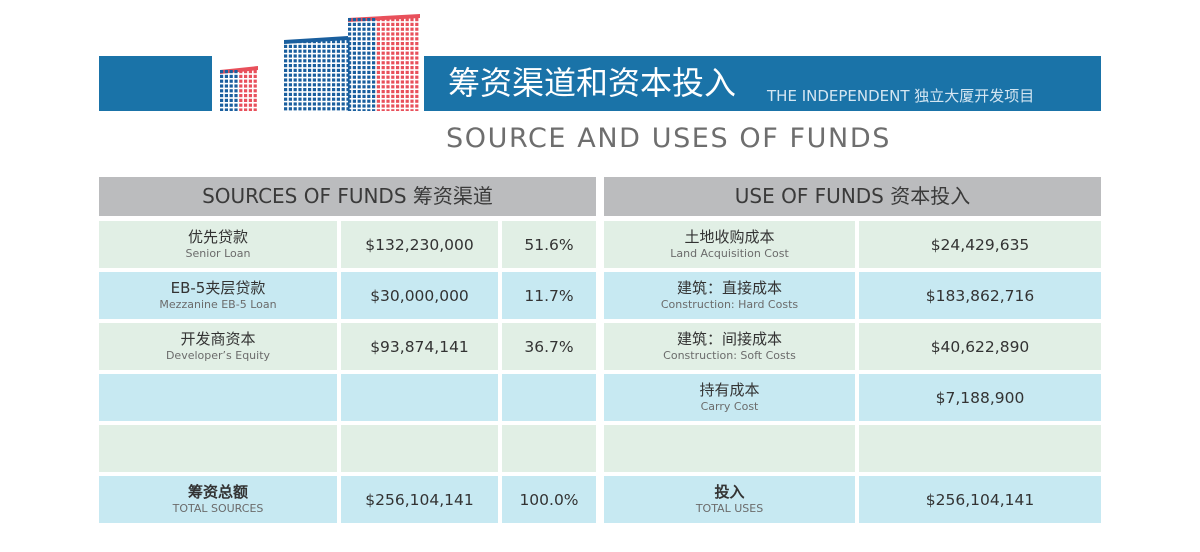 This screenshot has width=1200, height=552. Describe the element at coordinates (549, 397) in the screenshot. I see `source-row-4-percent` at that location.